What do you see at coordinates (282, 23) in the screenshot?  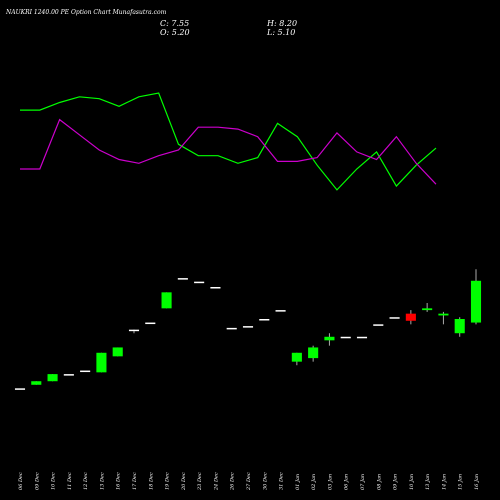 I see `high-value: H: 8.20` at bounding box center [282, 23].